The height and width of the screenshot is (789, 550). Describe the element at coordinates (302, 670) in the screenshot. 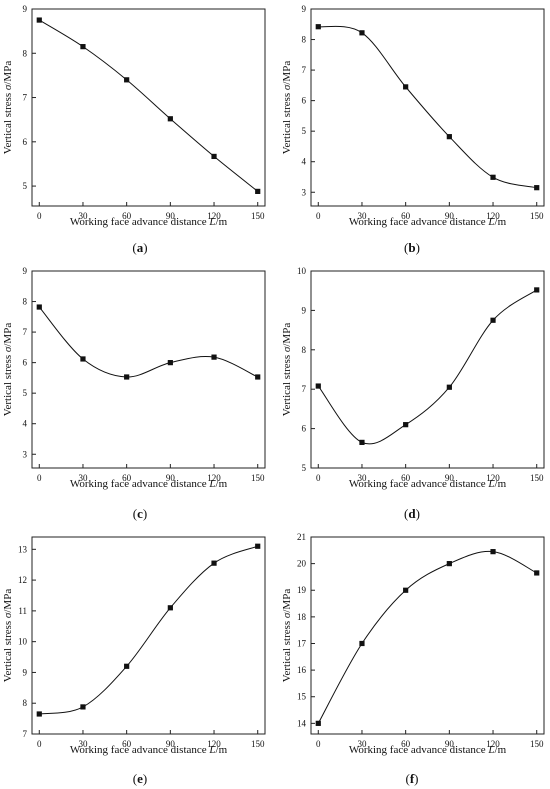

I see `y-tick-label: 16` at that location.